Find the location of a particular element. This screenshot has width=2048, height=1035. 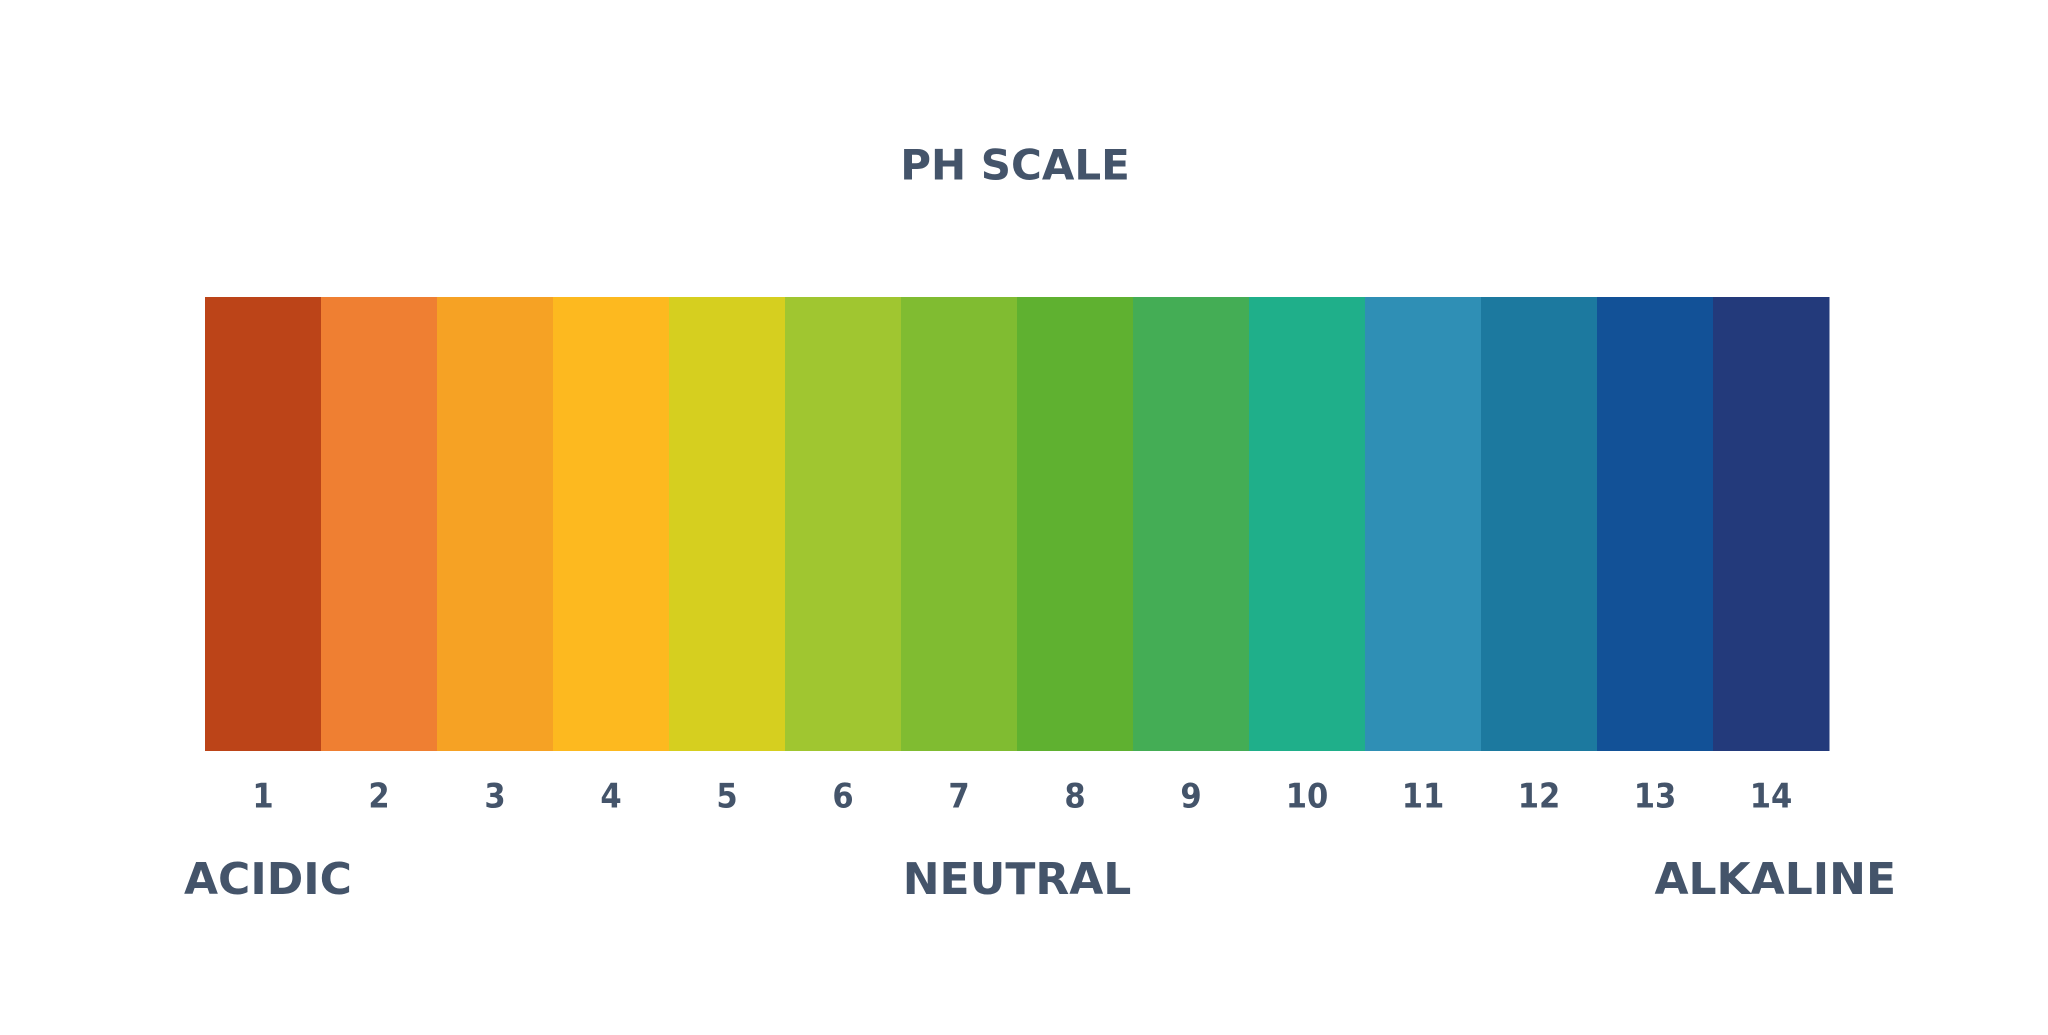

title: PH SCALE is located at coordinates (1015, 165).